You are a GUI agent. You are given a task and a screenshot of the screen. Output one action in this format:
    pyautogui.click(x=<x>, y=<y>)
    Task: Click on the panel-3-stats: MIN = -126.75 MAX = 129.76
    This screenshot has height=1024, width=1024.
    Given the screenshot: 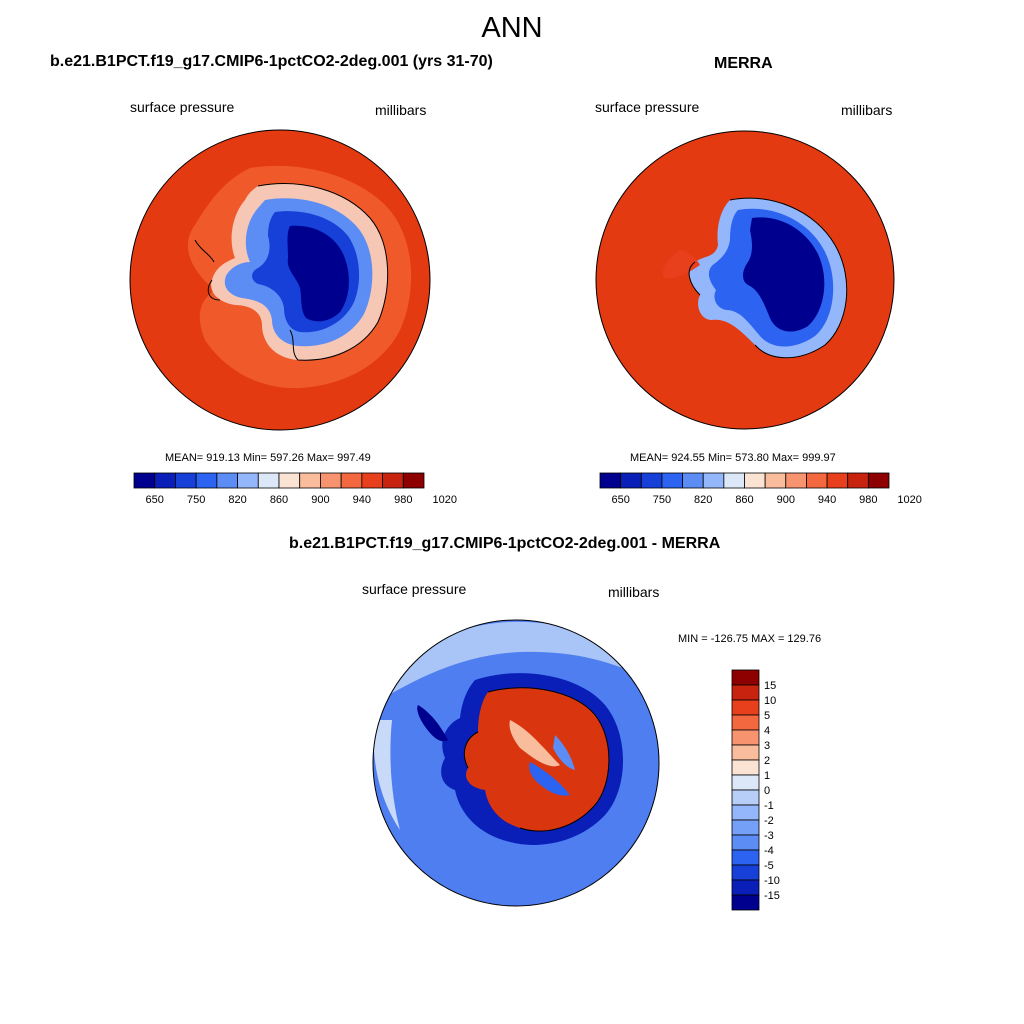 What is the action you would take?
    pyautogui.click(x=750, y=639)
    